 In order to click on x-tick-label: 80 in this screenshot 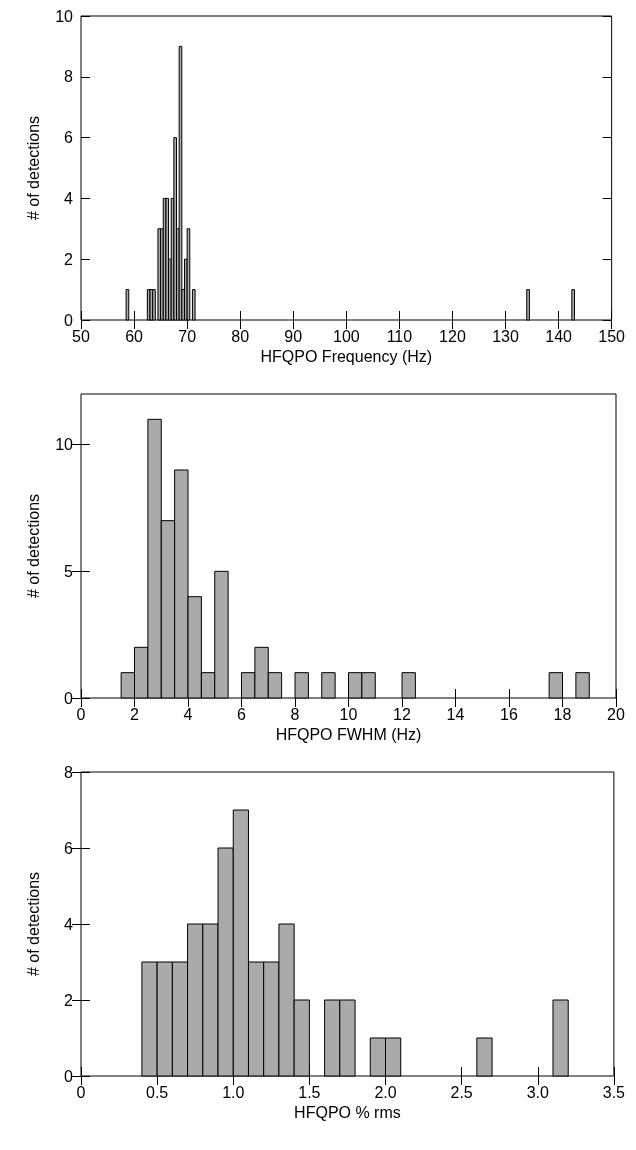, I will do `click(240, 336)`.